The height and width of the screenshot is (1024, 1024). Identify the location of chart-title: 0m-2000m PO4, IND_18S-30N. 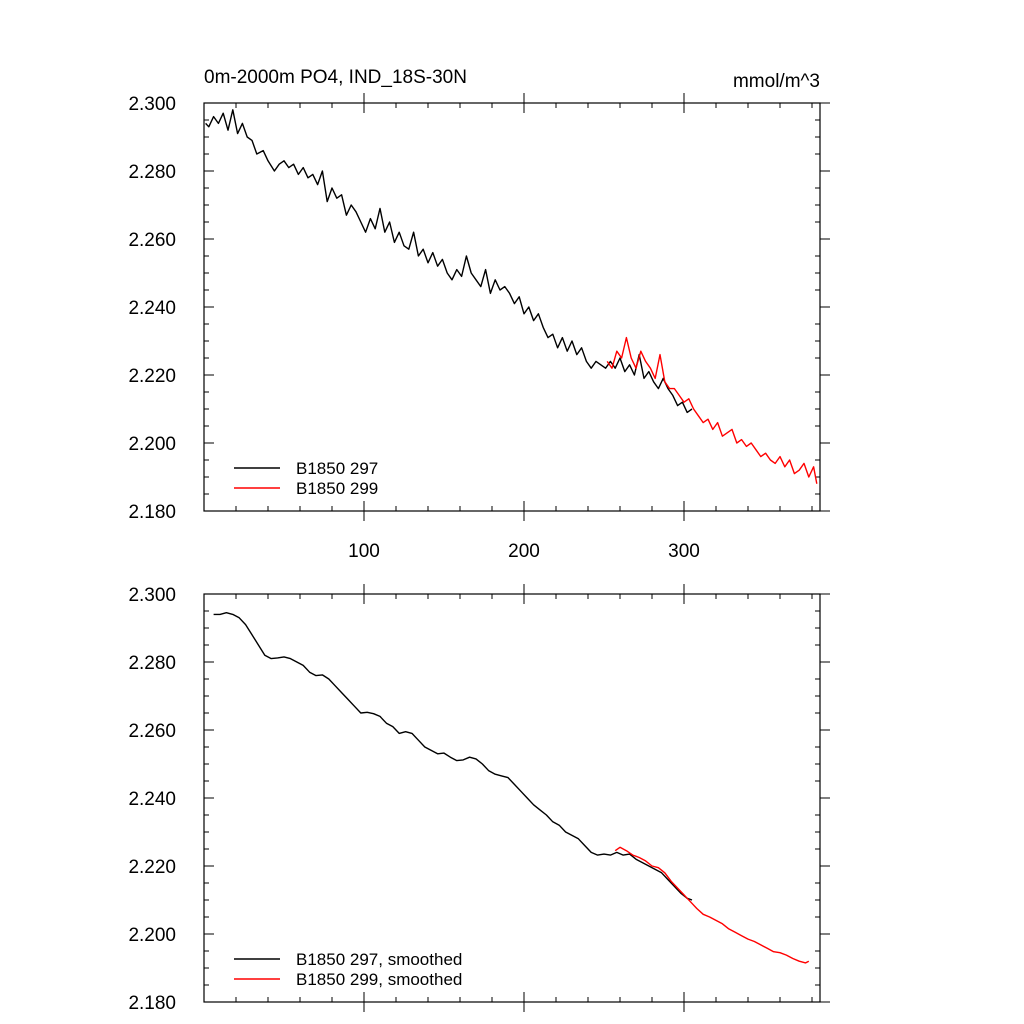
(335, 77).